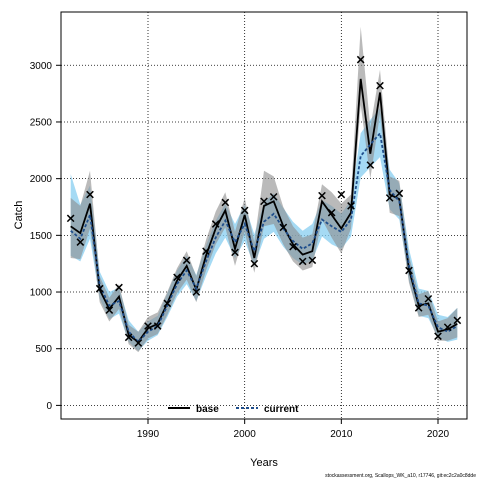  Describe the element at coordinates (233, 409) in the screenshot. I see `legend: base current` at that location.